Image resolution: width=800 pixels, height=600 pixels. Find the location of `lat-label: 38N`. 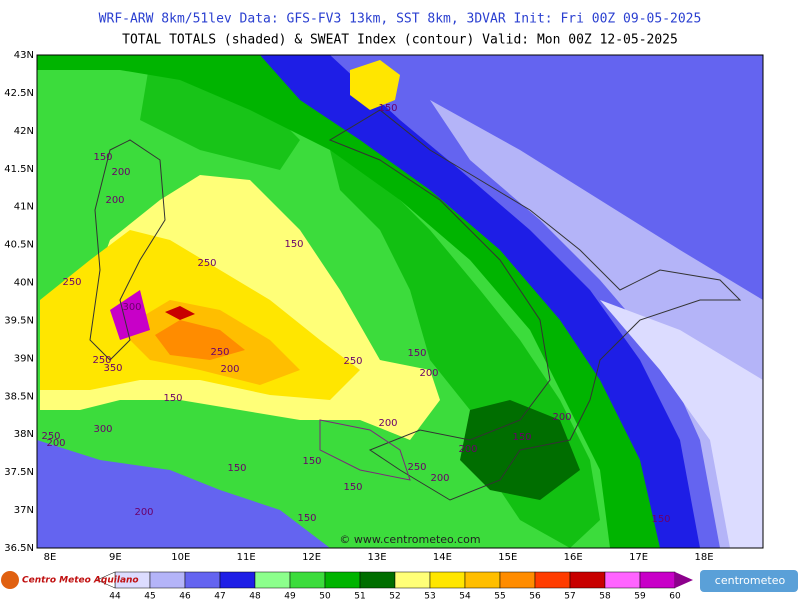

lat-label: 38N is located at coordinates (24, 434).